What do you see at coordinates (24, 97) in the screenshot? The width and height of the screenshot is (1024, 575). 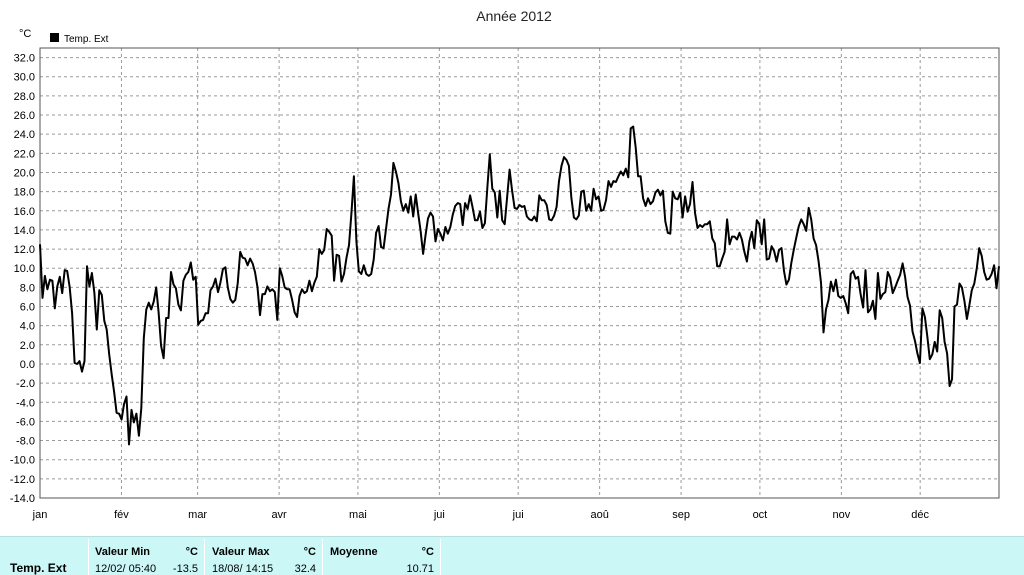 I see `y-tick-label: 28.0` at bounding box center [24, 97].